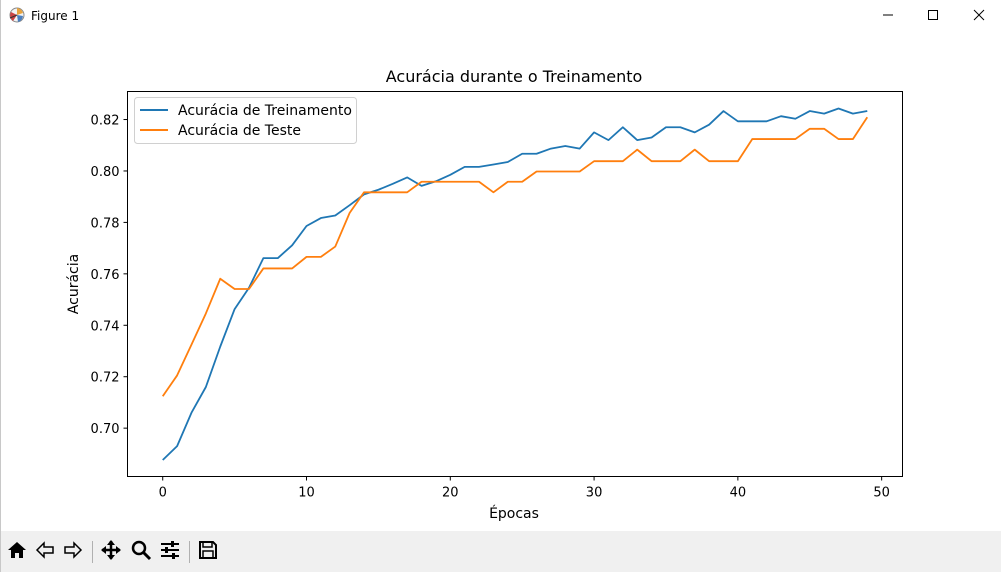 This screenshot has height=572, width=1001. Describe the element at coordinates (239, 131) in the screenshot. I see `legend-label-test: Acurácia de Teste` at that location.